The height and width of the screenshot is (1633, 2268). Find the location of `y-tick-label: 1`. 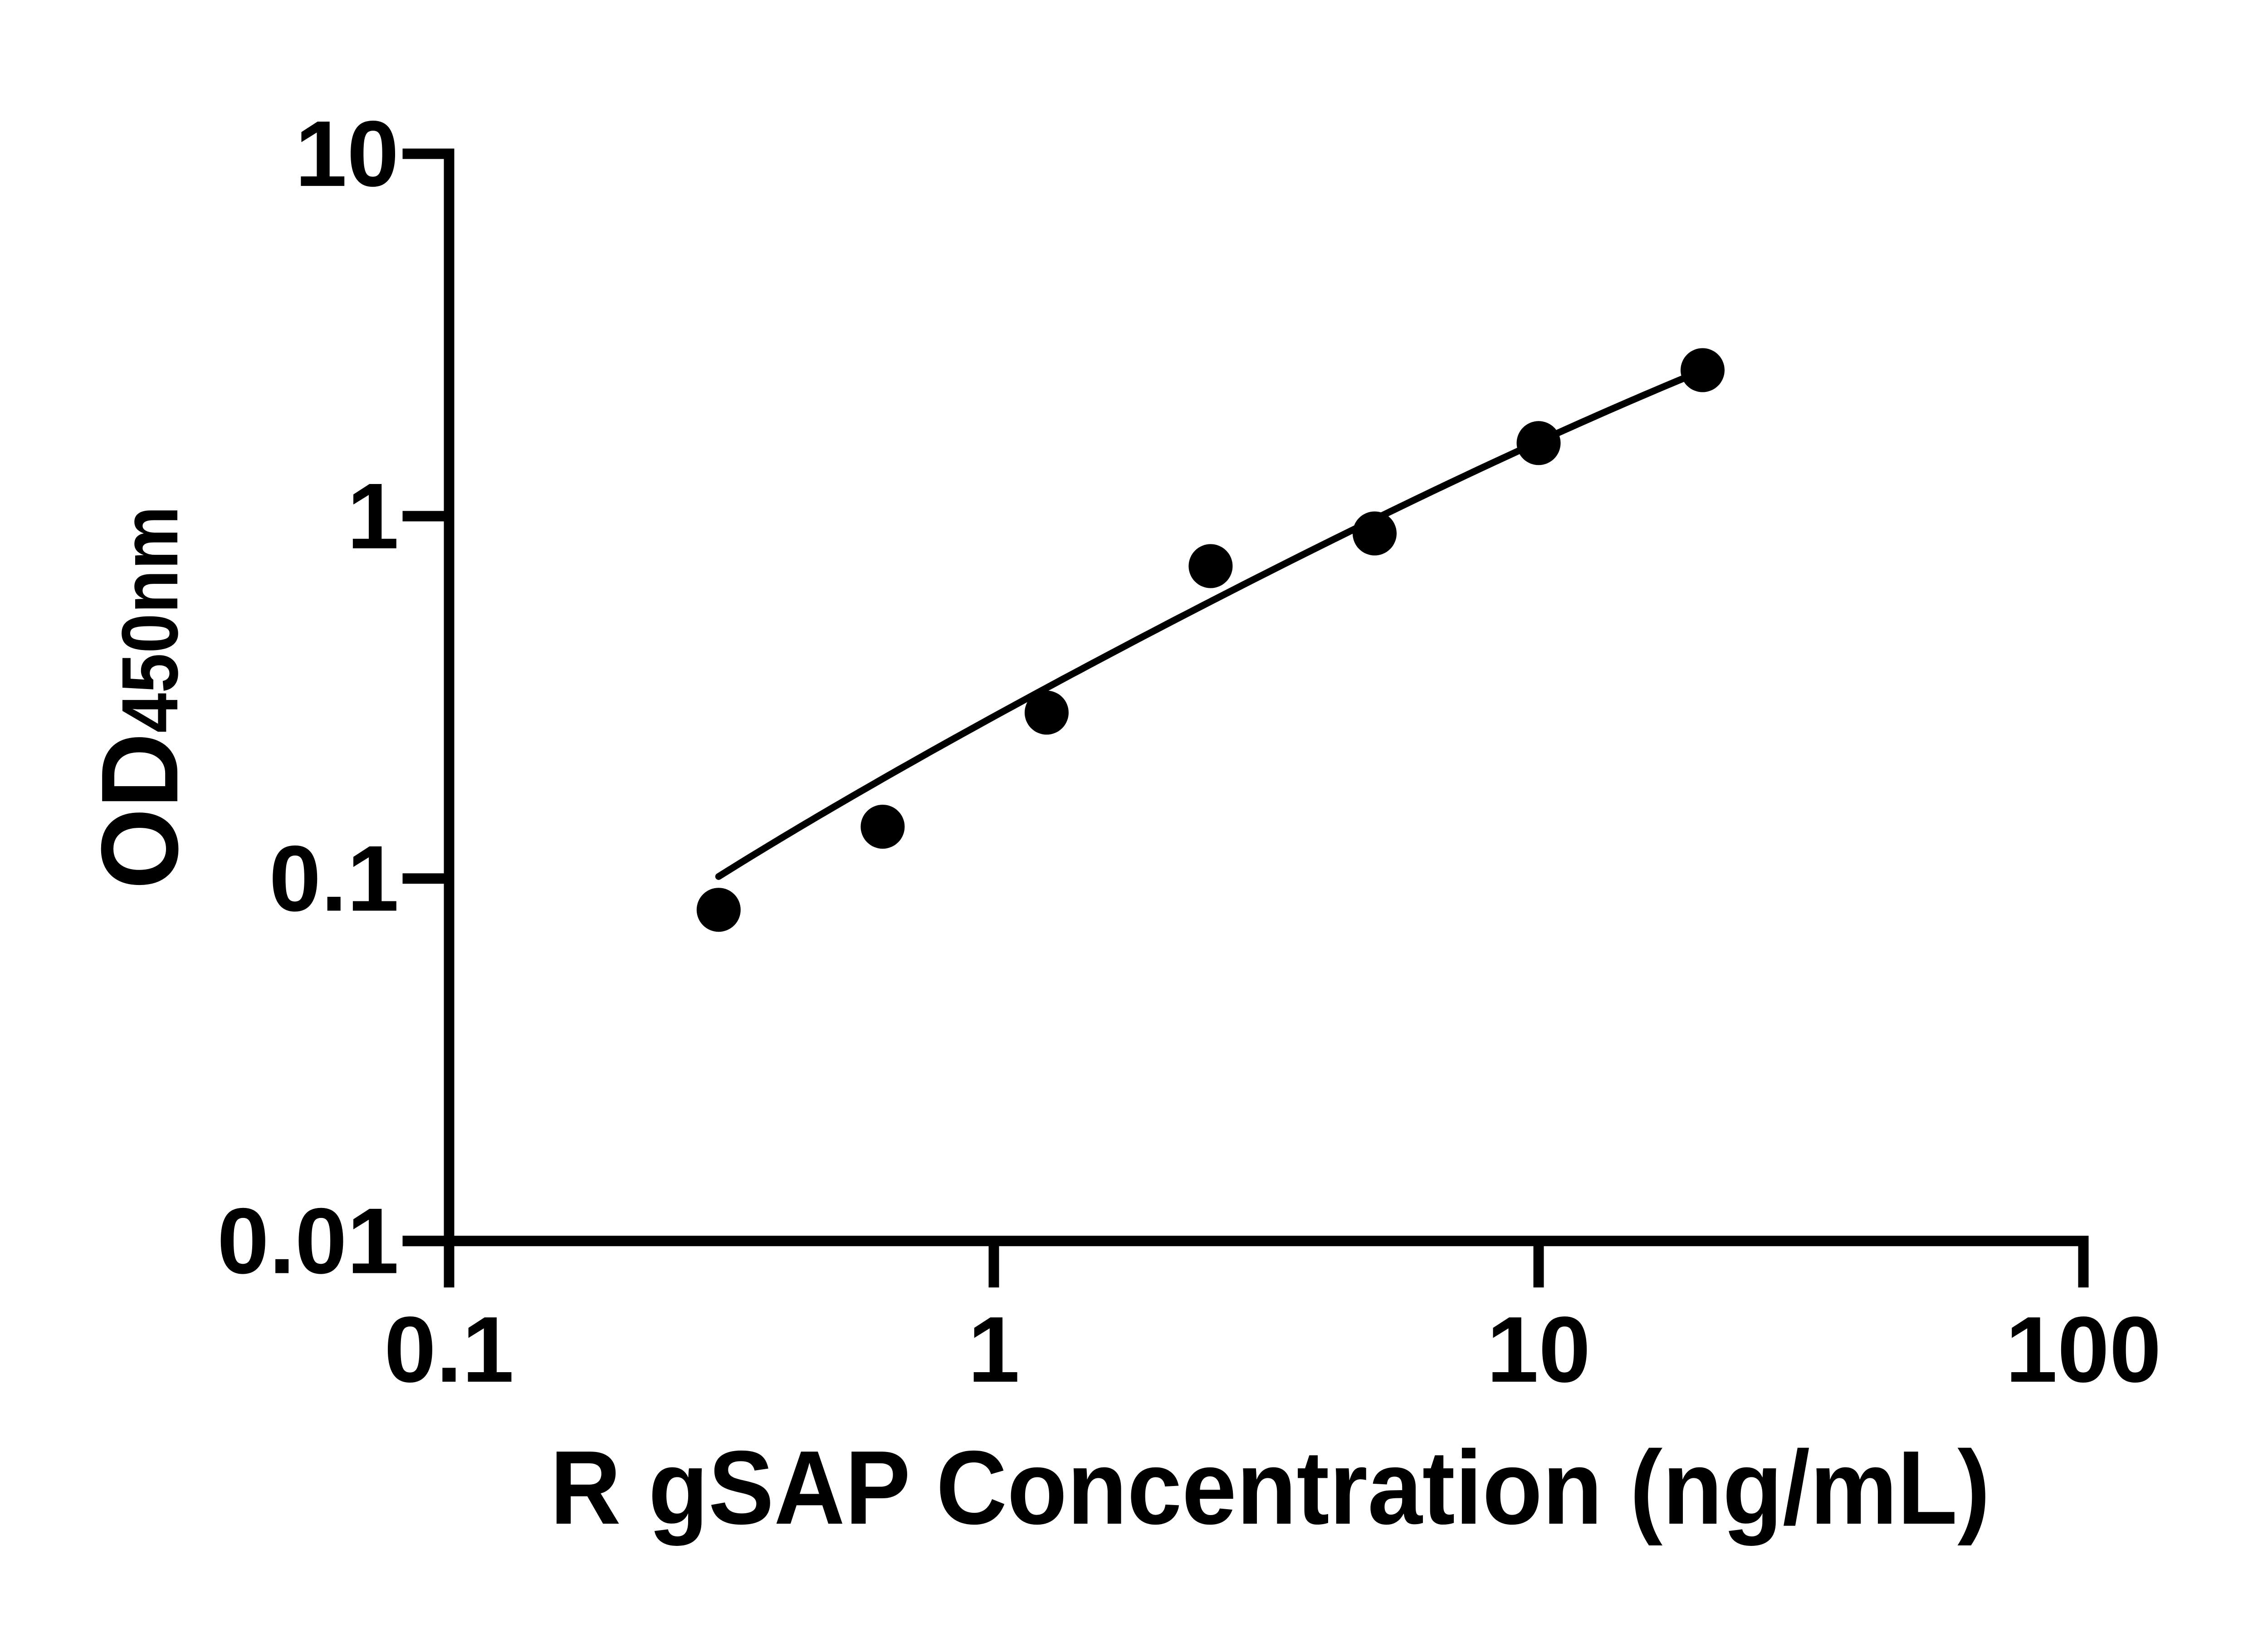

y-tick-label: 1 is located at coordinates (373, 516).